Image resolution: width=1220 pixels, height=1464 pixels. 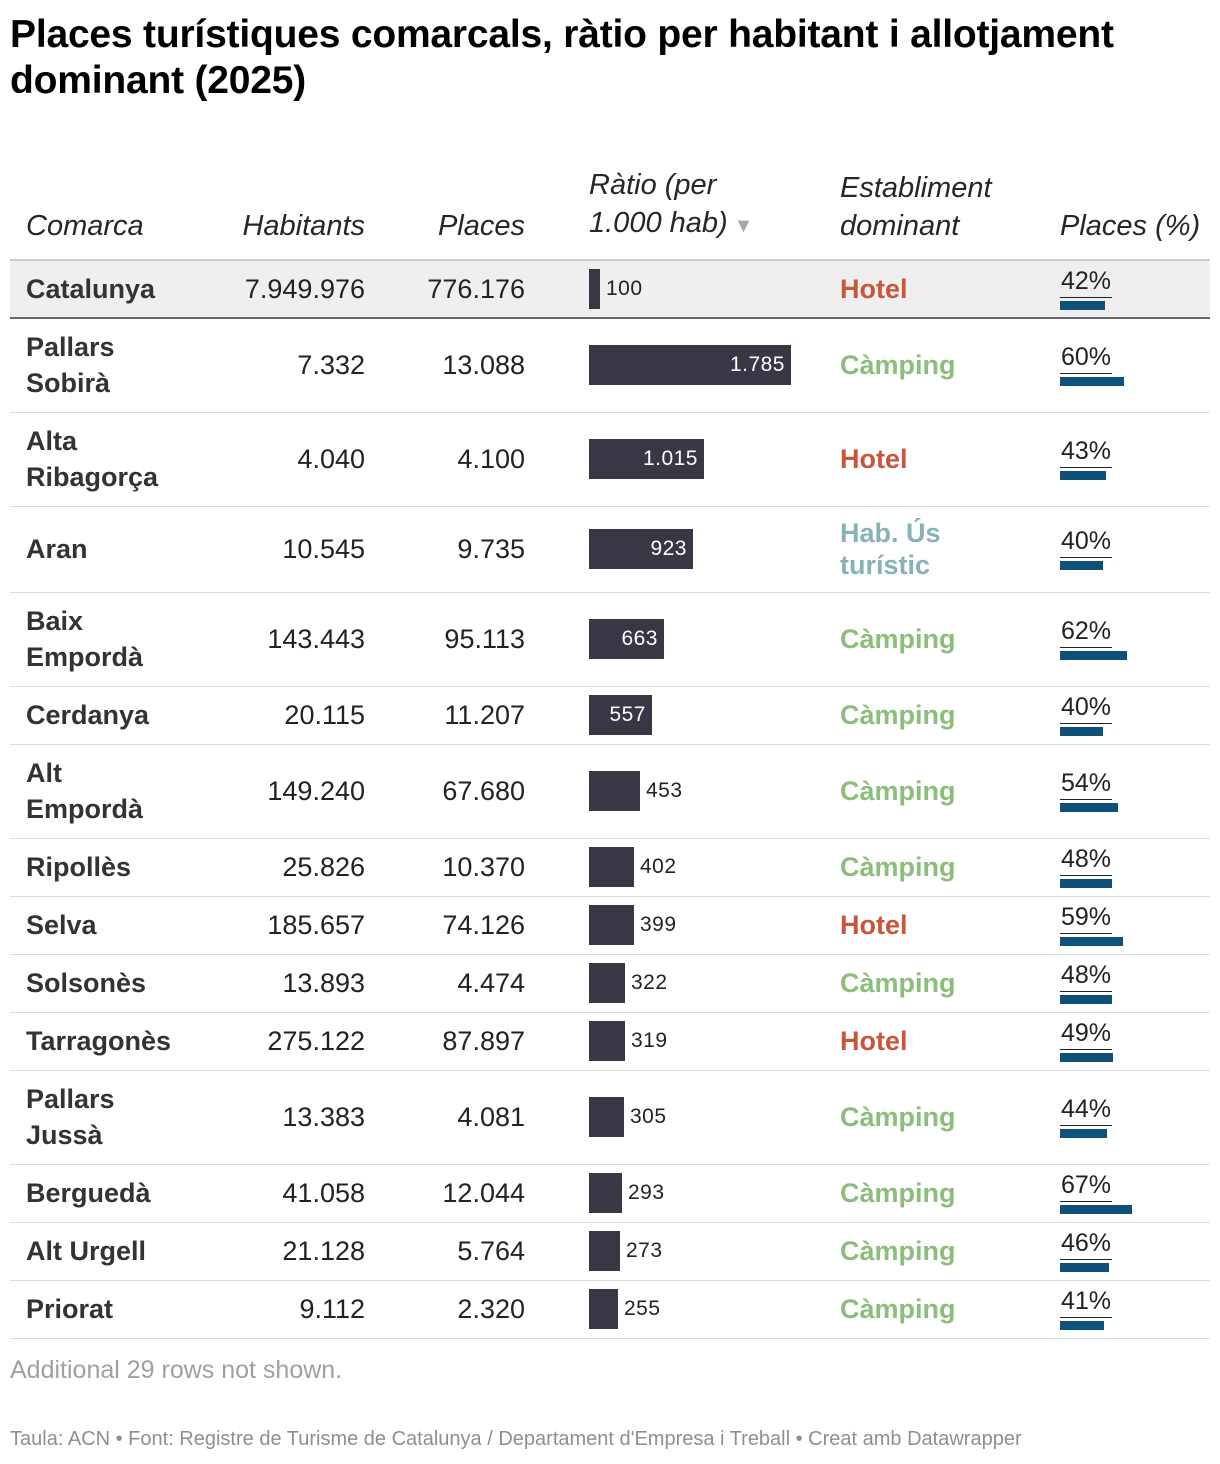 I want to click on ratio-value-label: 1.015, so click(x=670, y=458).